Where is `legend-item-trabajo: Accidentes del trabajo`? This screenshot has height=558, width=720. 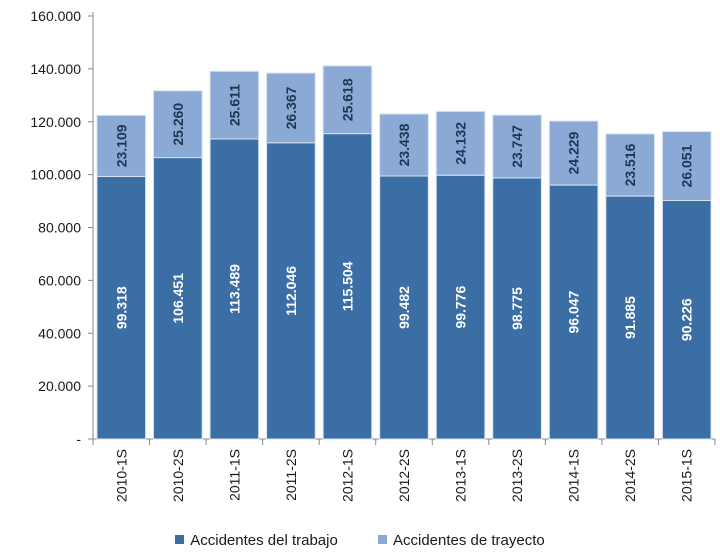
legend-item-trabajo: Accidentes del trabajo is located at coordinates (256, 540).